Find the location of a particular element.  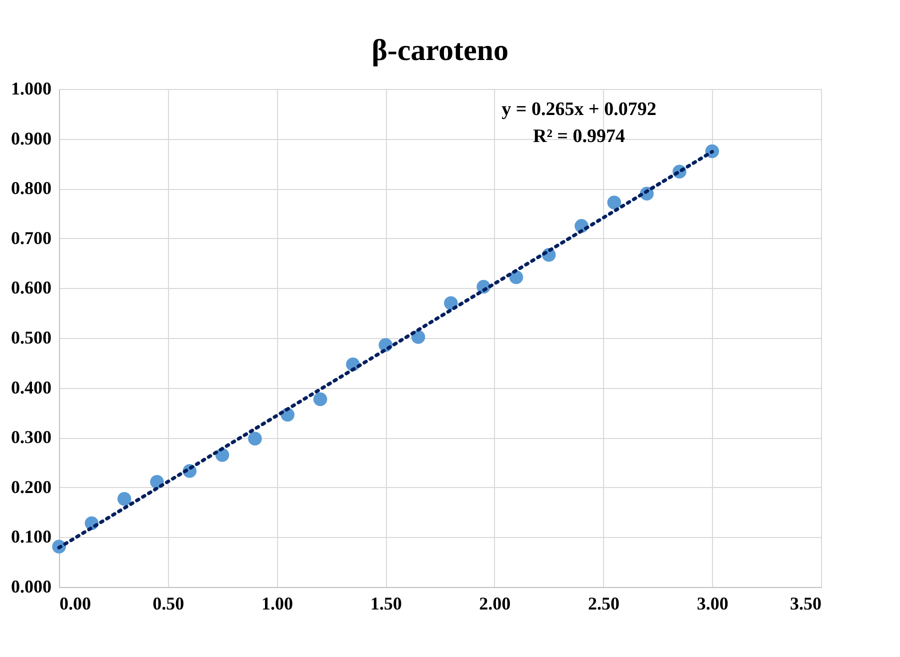

annotation: R² = 0.9974 is located at coordinates (579, 136).